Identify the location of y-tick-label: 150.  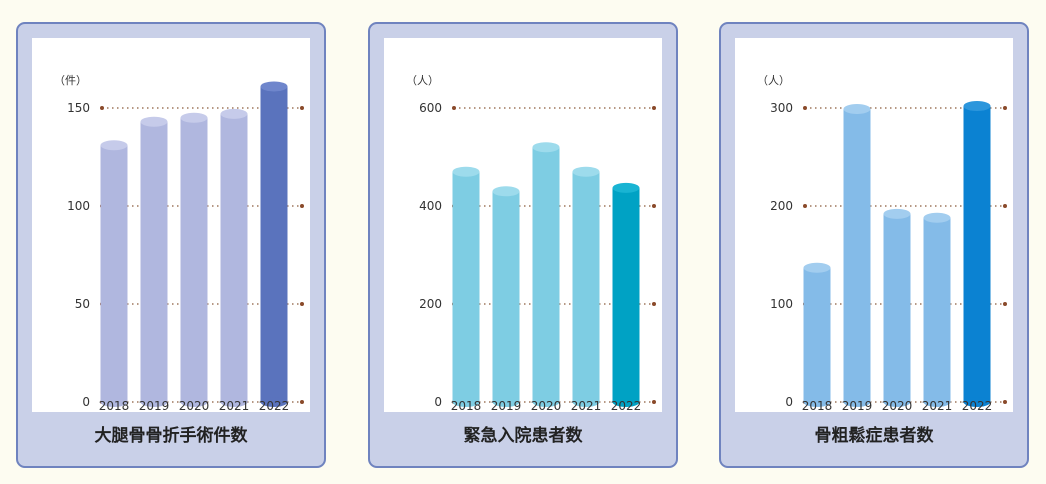
(78, 108).